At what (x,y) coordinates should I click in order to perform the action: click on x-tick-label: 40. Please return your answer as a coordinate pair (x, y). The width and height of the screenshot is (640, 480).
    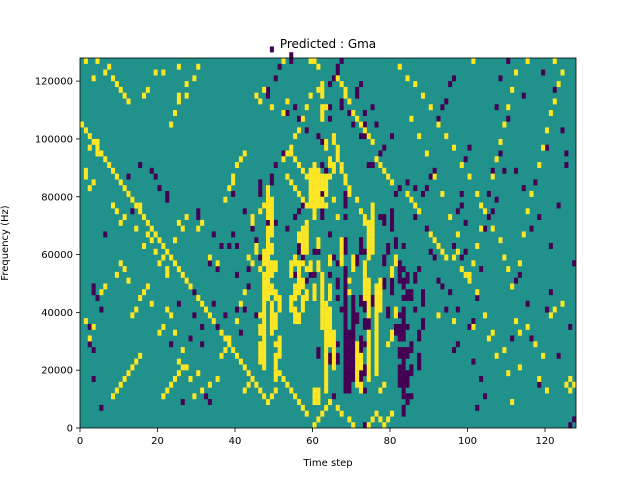
    Looking at the image, I should click on (235, 441).